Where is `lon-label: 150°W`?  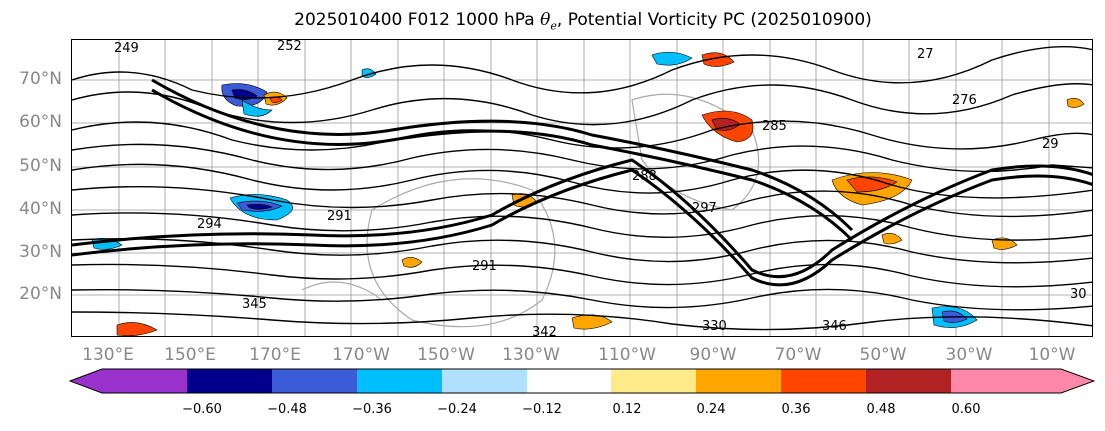
lon-label: 150°W is located at coordinates (446, 355).